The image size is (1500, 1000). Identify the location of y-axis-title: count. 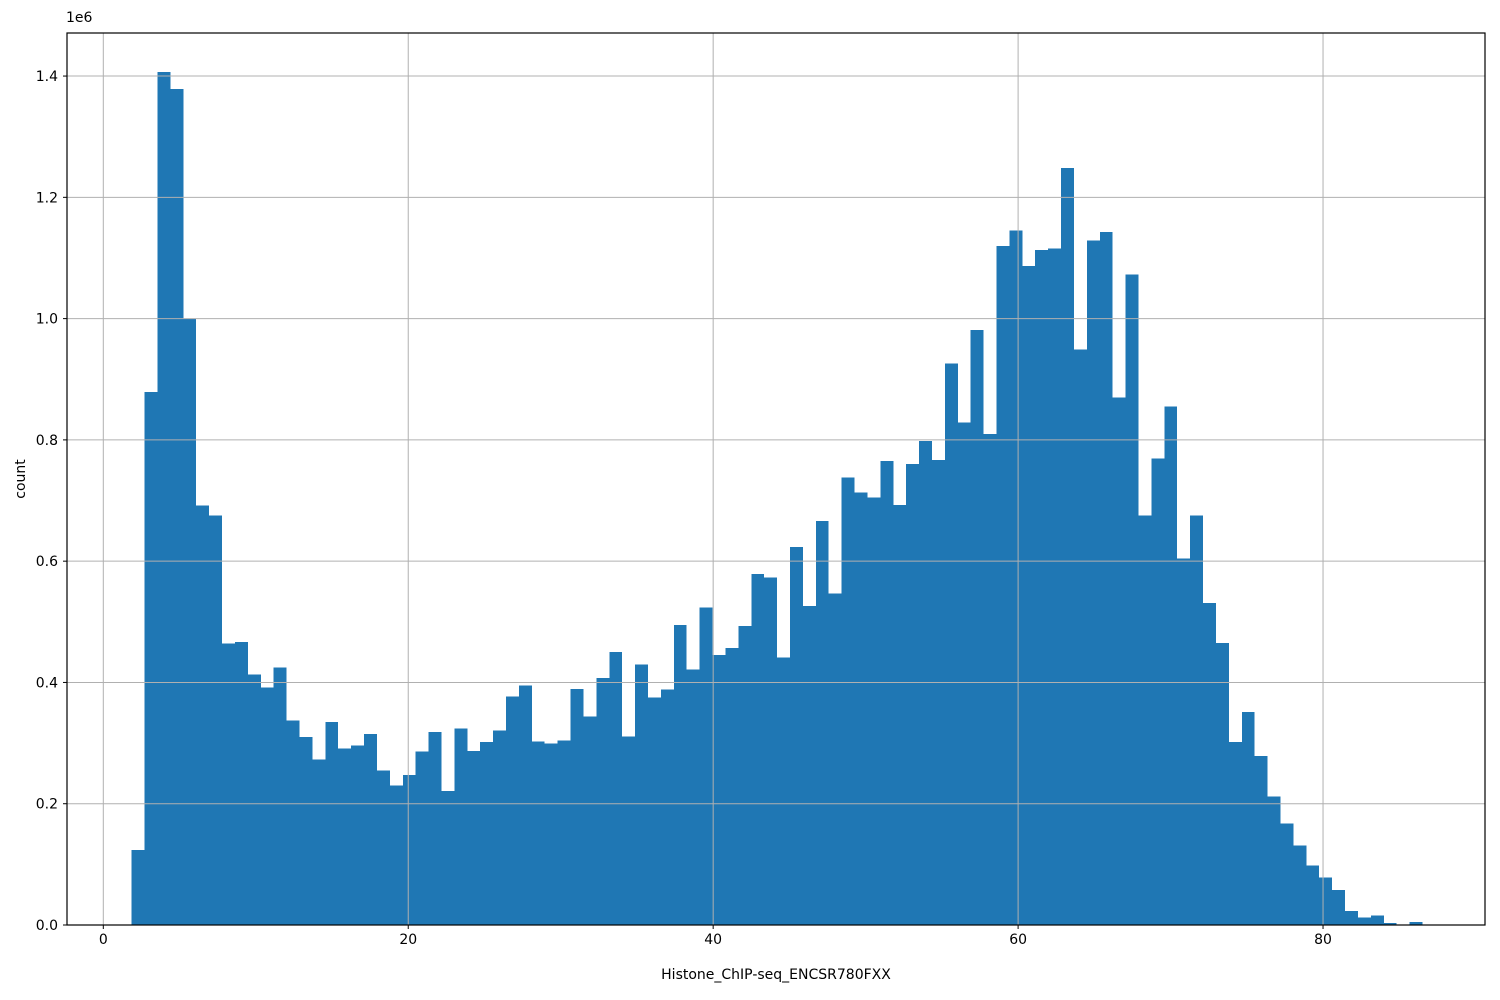
(21, 479).